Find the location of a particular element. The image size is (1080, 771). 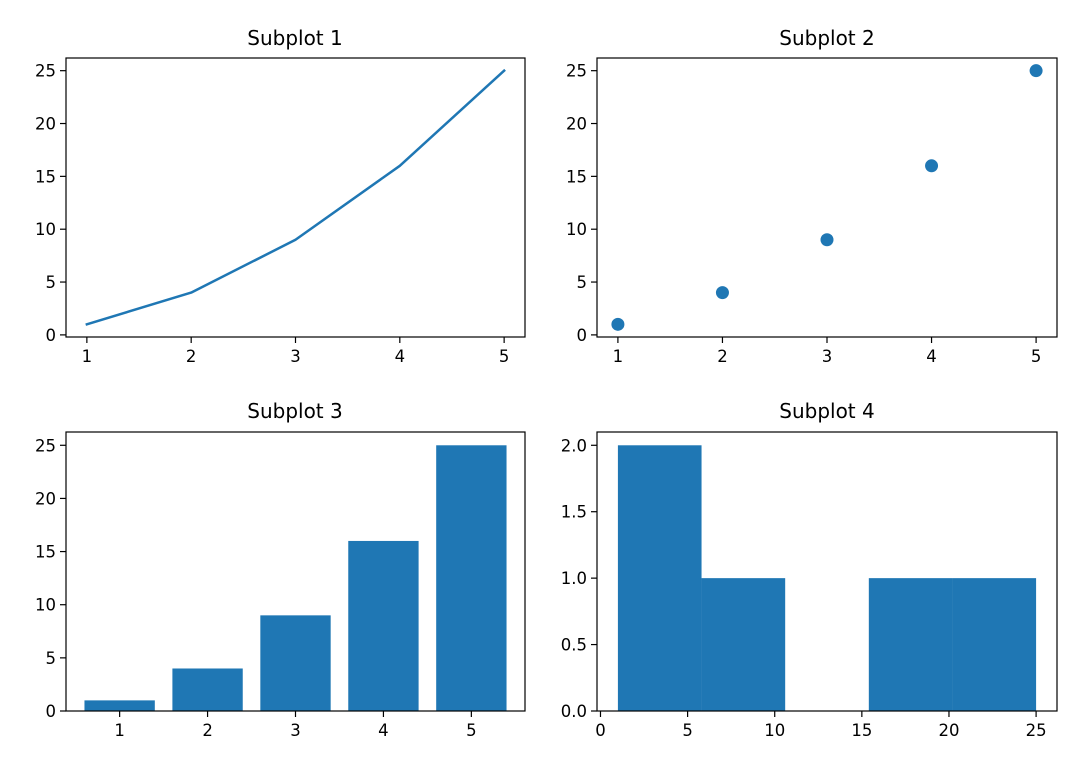

subplot-1-ytick-label: 10 is located at coordinates (45, 229).